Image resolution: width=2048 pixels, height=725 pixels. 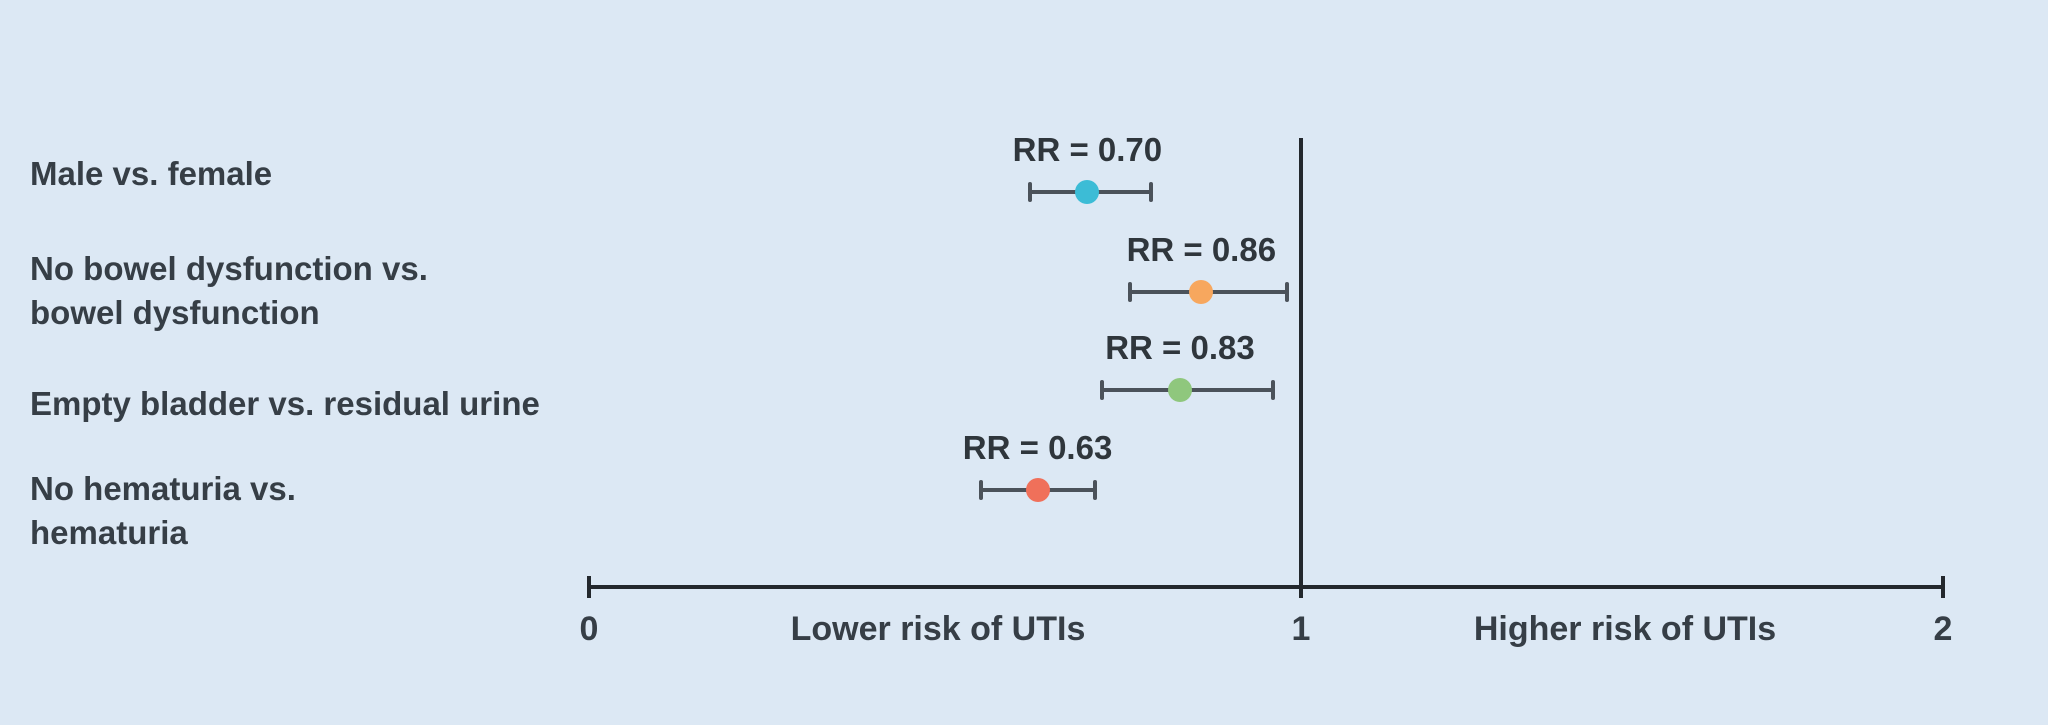 What do you see at coordinates (1180, 347) in the screenshot?
I see `rr-value-label: RR = 0.83` at bounding box center [1180, 347].